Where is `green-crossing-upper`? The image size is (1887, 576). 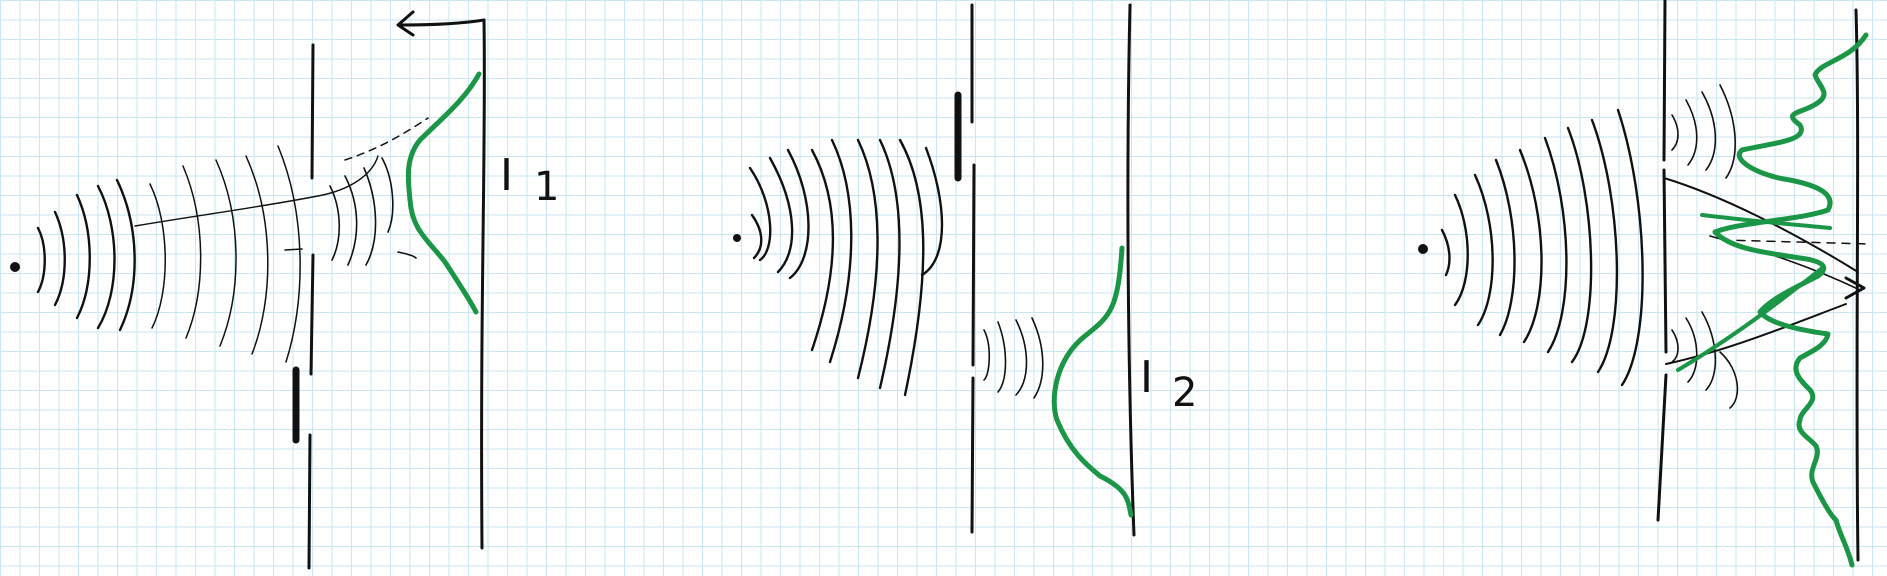 green-crossing-upper is located at coordinates (1766, 221).